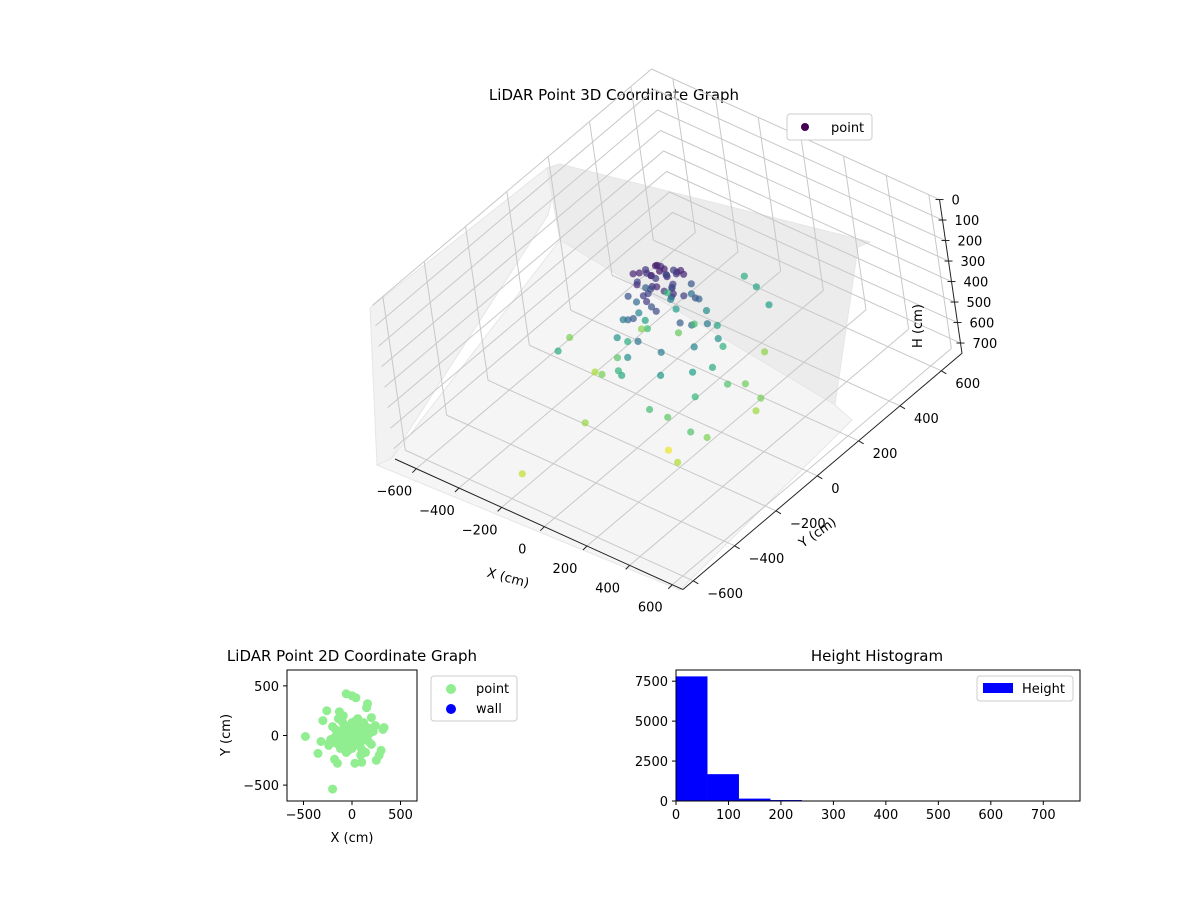 Image resolution: width=1200 pixels, height=900 pixels. What do you see at coordinates (767, 559) in the screenshot?
I see `y-tick-label-3d: −400` at bounding box center [767, 559].